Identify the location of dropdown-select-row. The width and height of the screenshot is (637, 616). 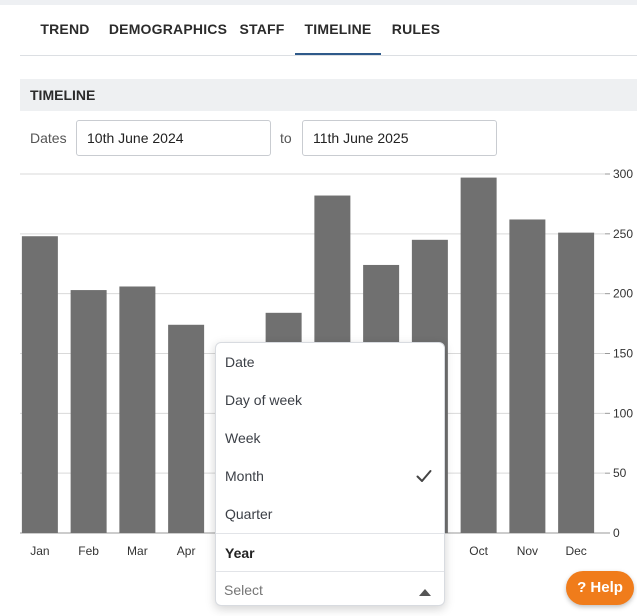
(330, 588).